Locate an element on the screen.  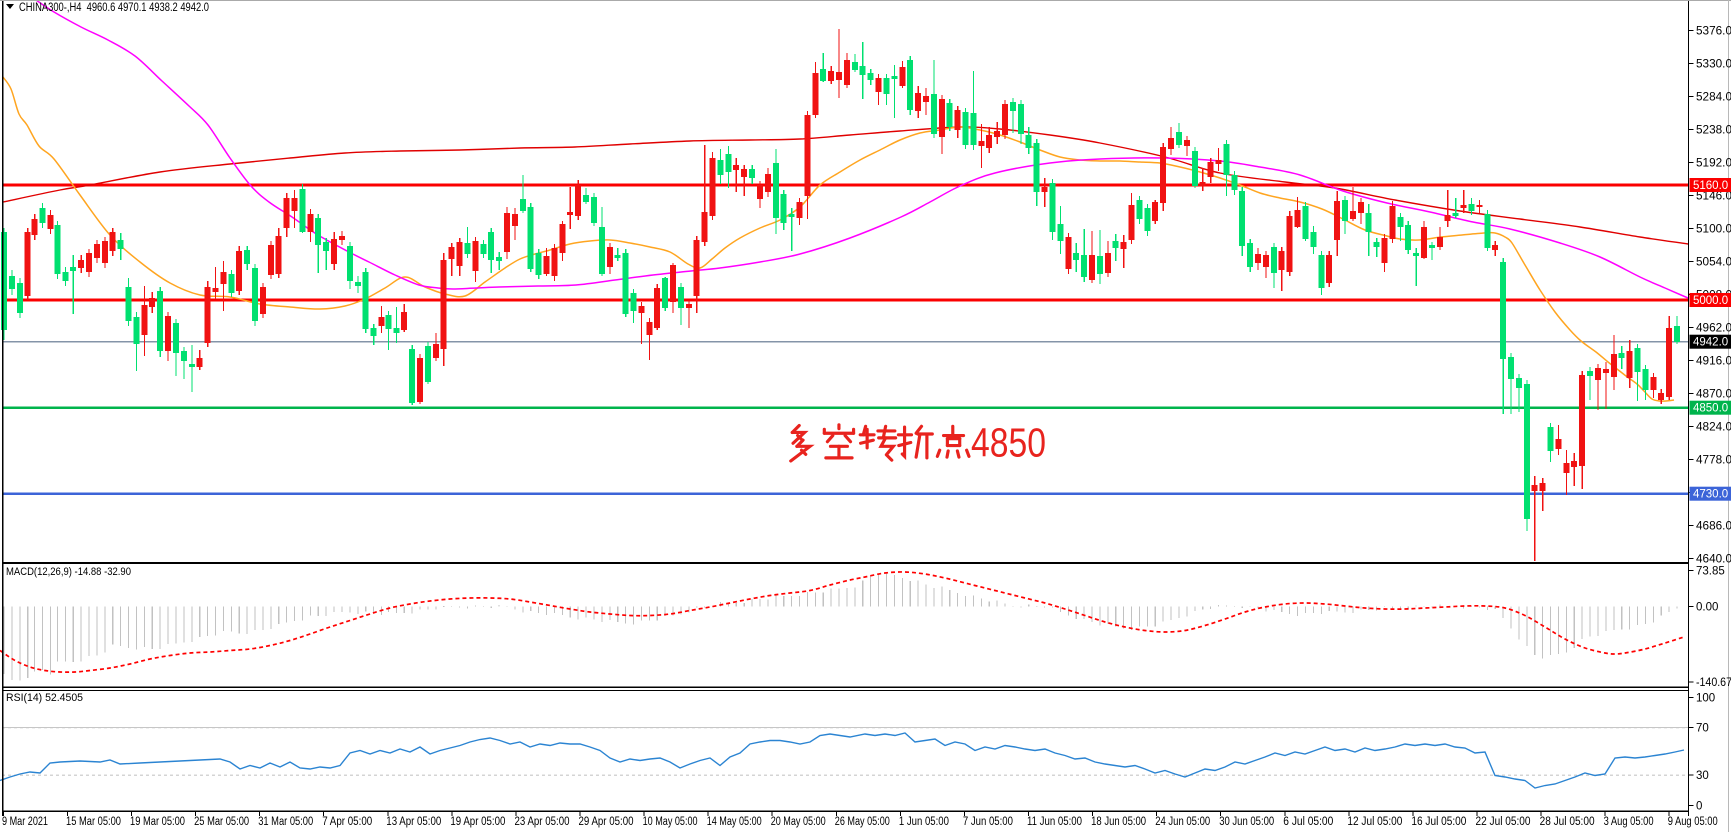
svg-text: 18 Jun 05:00 is located at coordinates (1118, 822).